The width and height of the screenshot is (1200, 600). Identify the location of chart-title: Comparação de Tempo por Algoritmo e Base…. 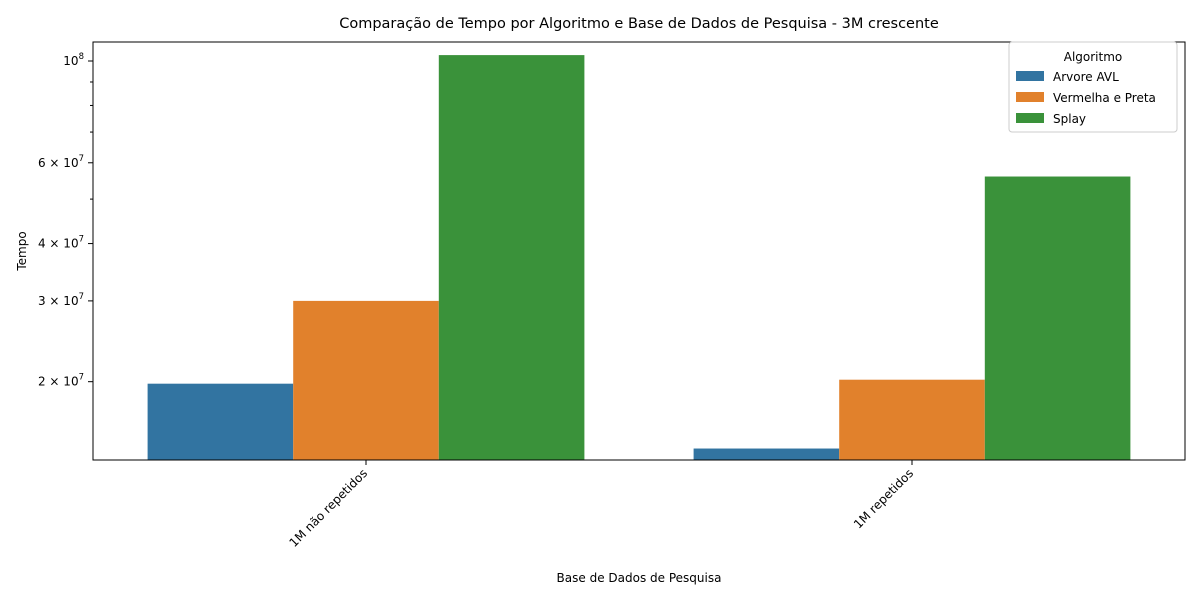
(639, 24).